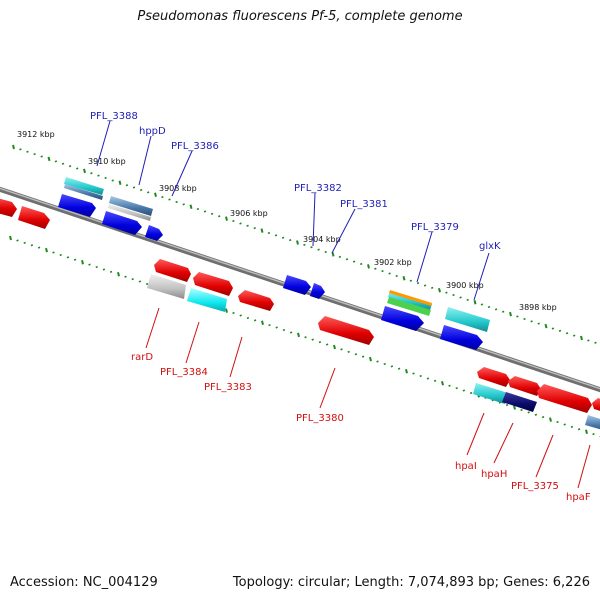  I want to click on kbp-label: 3902 kbp, so click(393, 262).